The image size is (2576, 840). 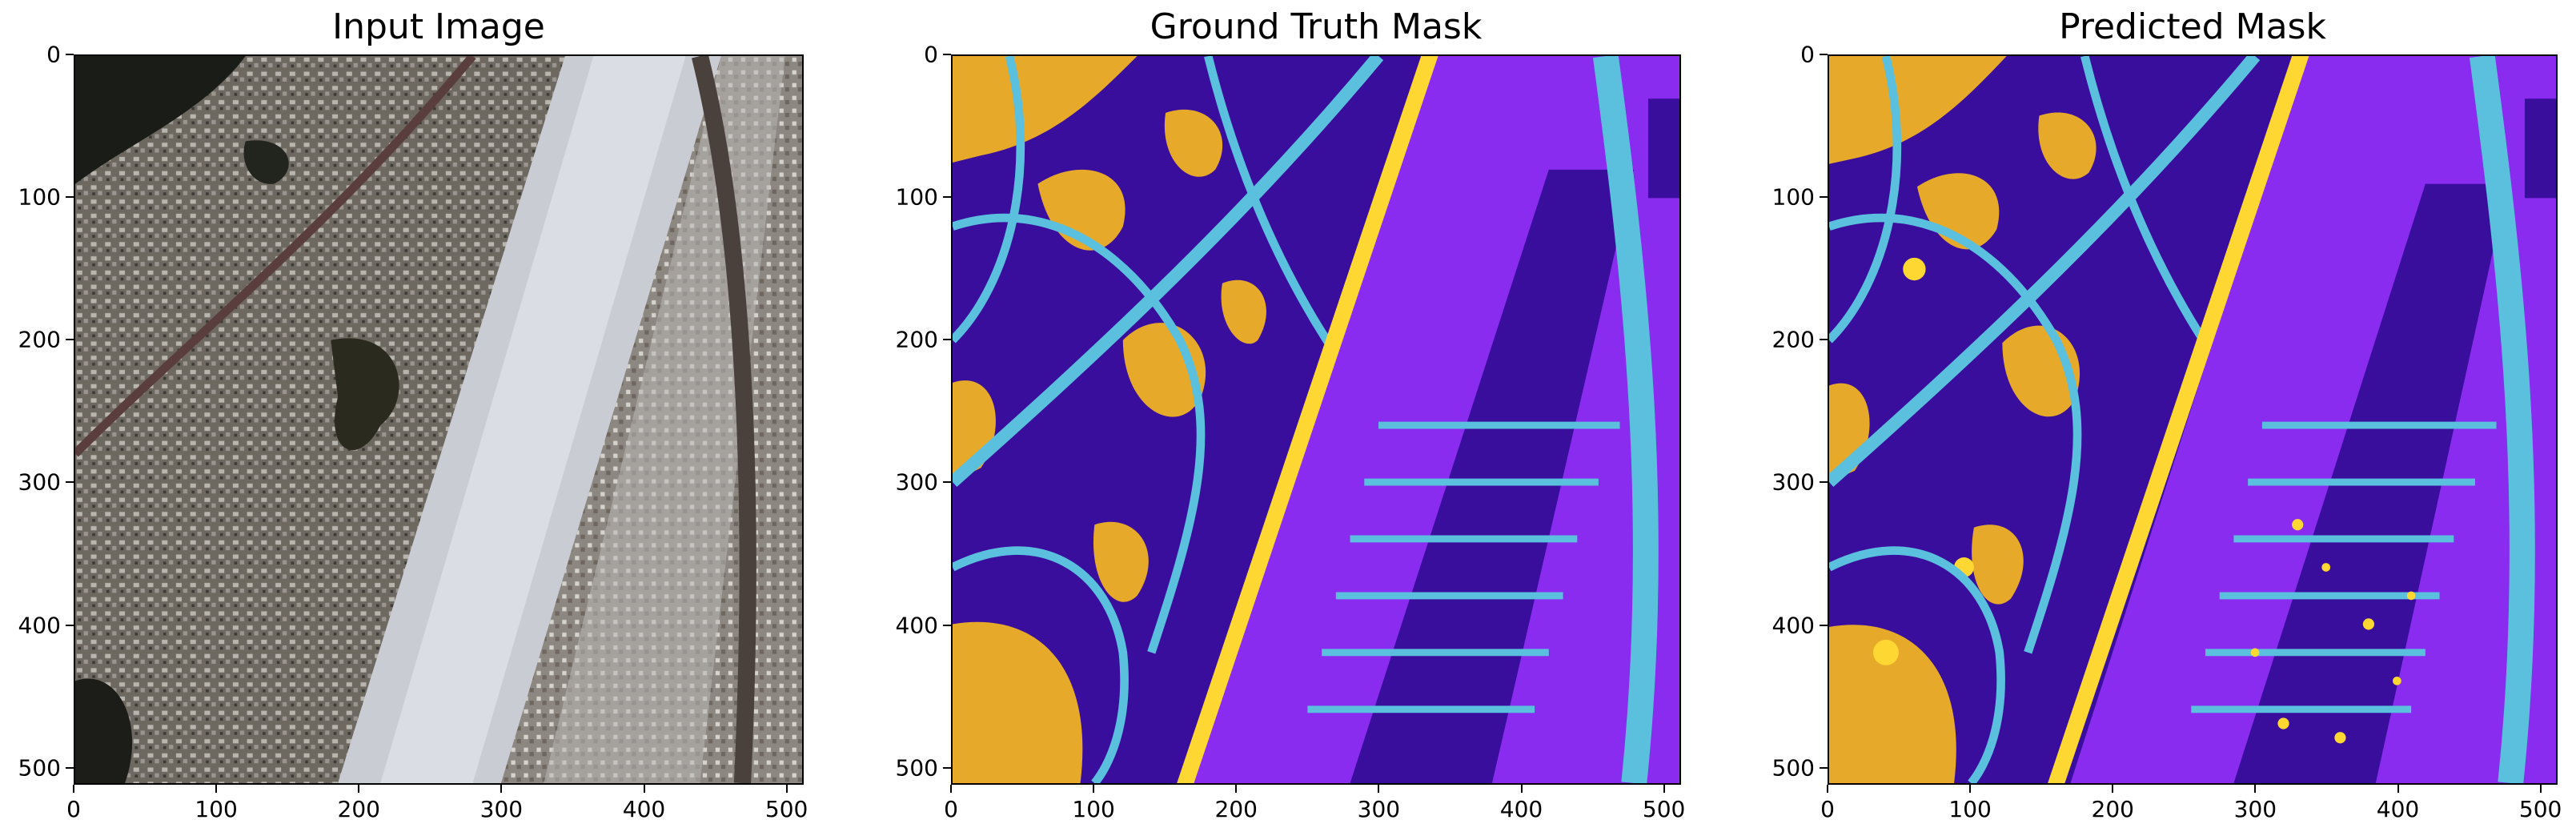 I want to click on panel-title-input: Input Image, so click(x=438, y=26).